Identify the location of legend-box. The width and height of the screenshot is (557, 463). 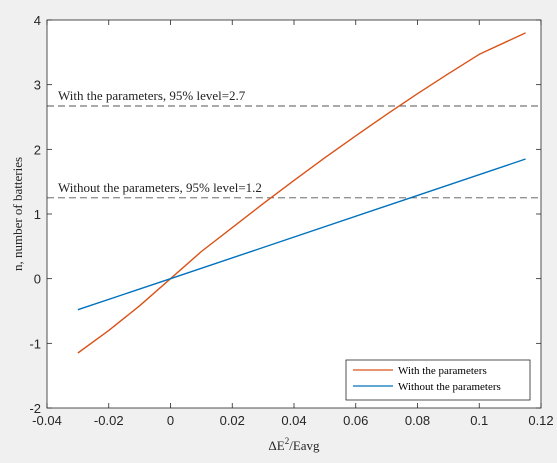
(438, 380).